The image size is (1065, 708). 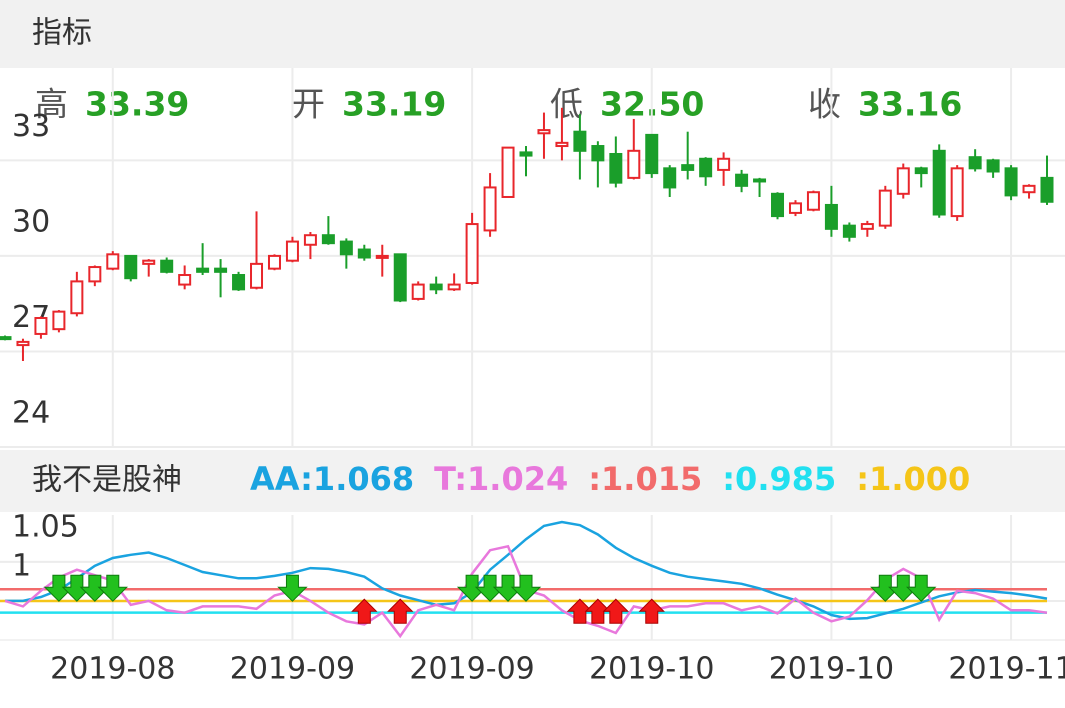 I want to click on quote-value: 33.39, so click(x=137, y=104).